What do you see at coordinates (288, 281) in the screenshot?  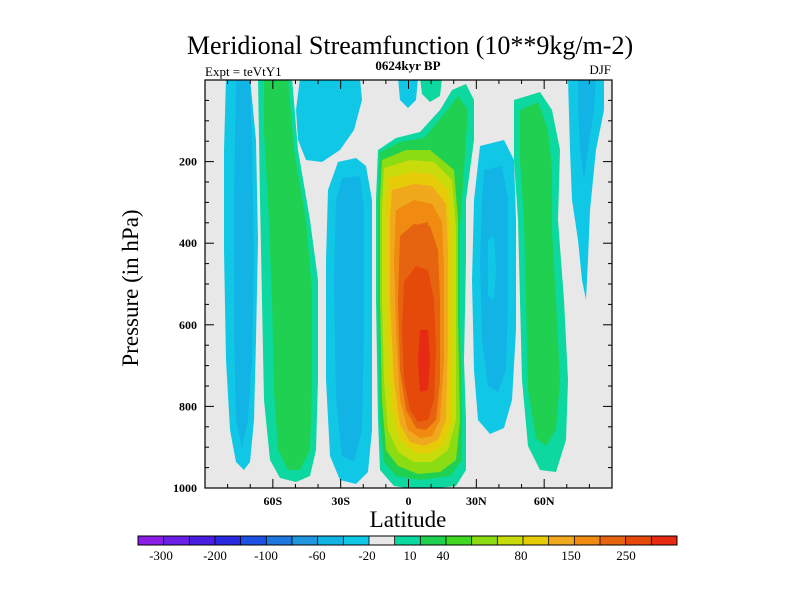 I see `sh-midlat-positive-cell` at bounding box center [288, 281].